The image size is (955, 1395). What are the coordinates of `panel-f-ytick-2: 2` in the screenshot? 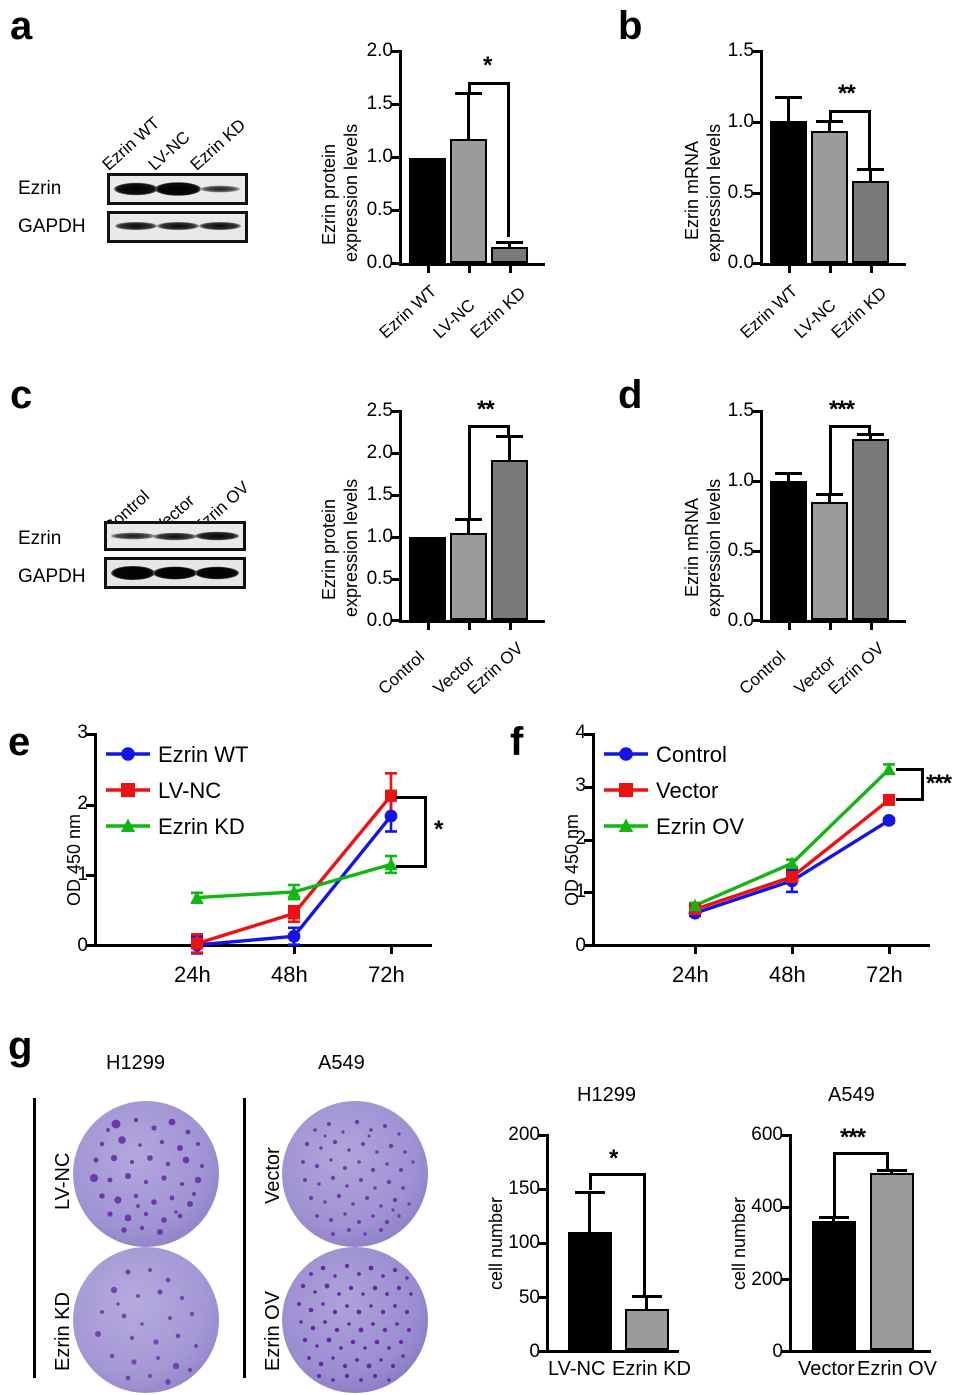 It's located at (580, 838).